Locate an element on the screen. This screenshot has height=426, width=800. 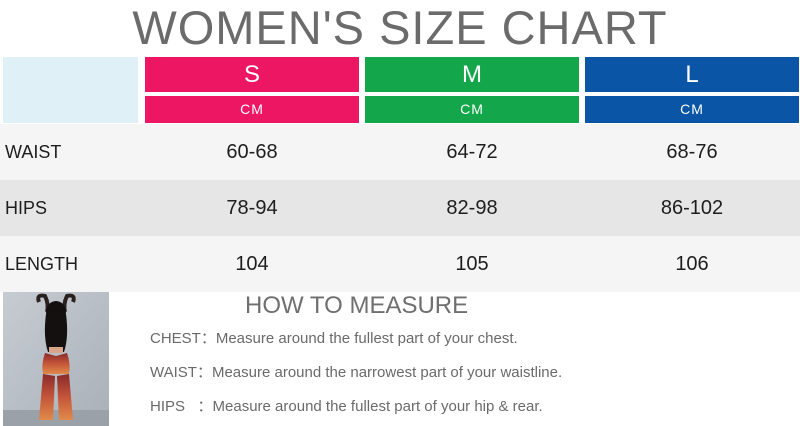
row-label: LENGTH is located at coordinates (42, 264).